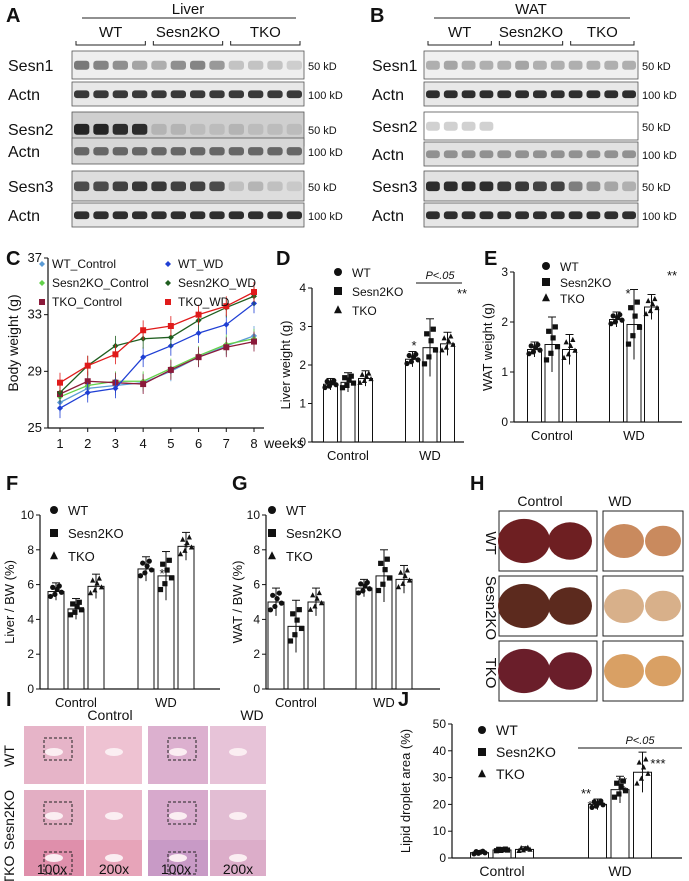 The width and height of the screenshot is (689, 881). Describe the element at coordinates (226, 443) in the screenshot. I see `x-tick-label: 7` at that location.